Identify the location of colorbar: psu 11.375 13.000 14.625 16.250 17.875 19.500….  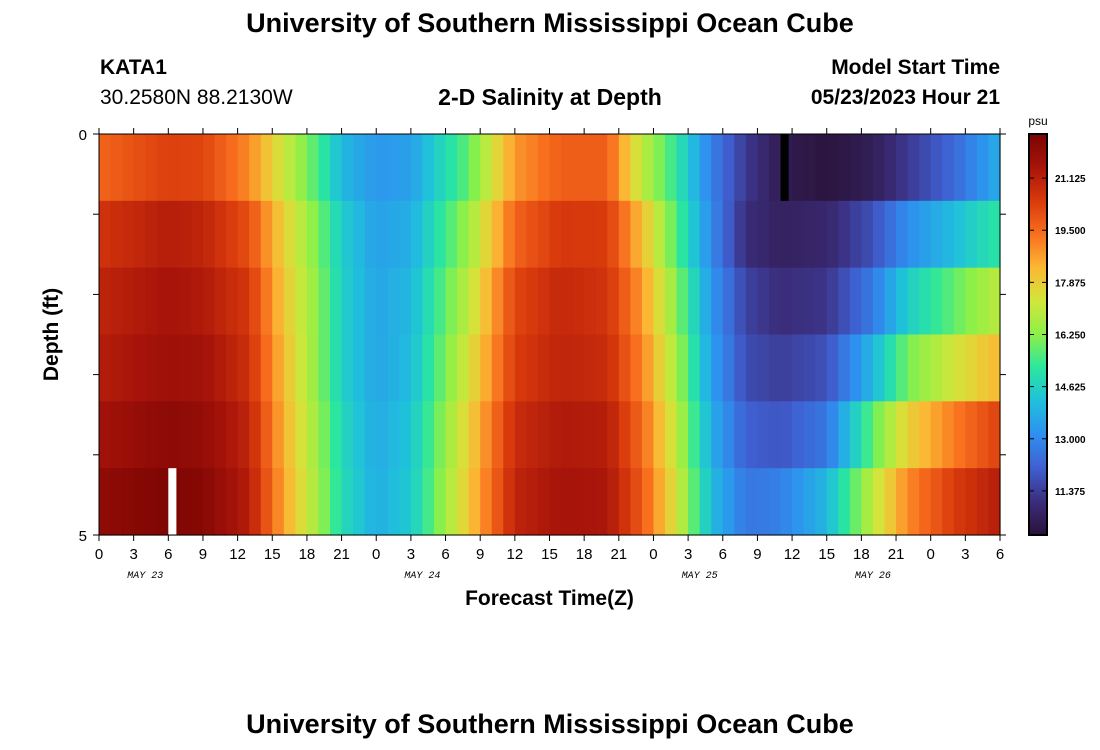
(1057, 325).